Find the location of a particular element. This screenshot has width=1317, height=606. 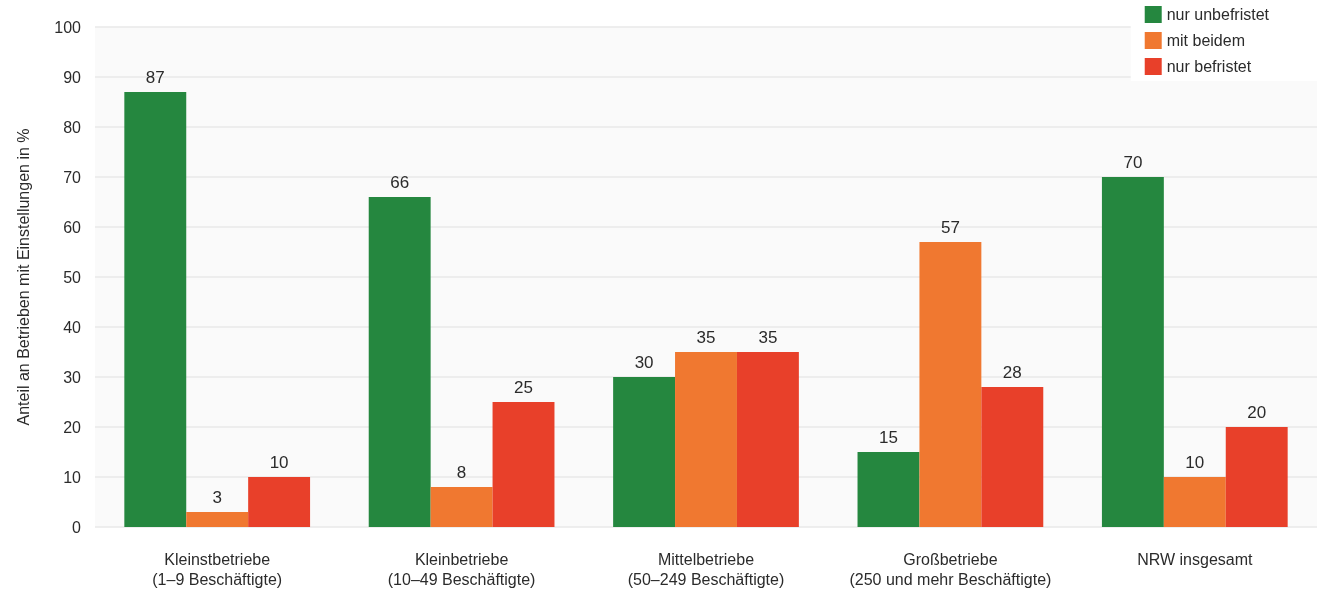

data-label: 3 is located at coordinates (217, 497).